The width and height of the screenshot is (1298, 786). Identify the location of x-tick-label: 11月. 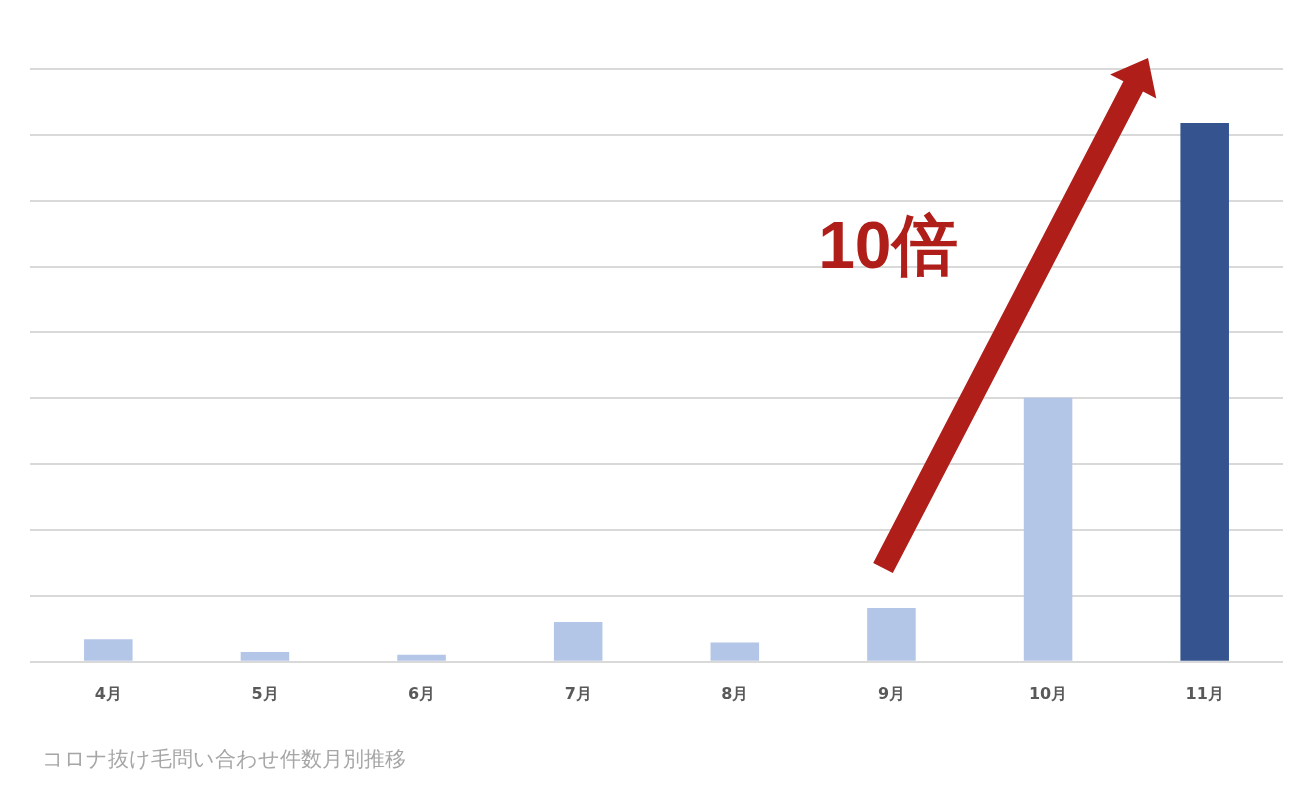
(1204, 693).